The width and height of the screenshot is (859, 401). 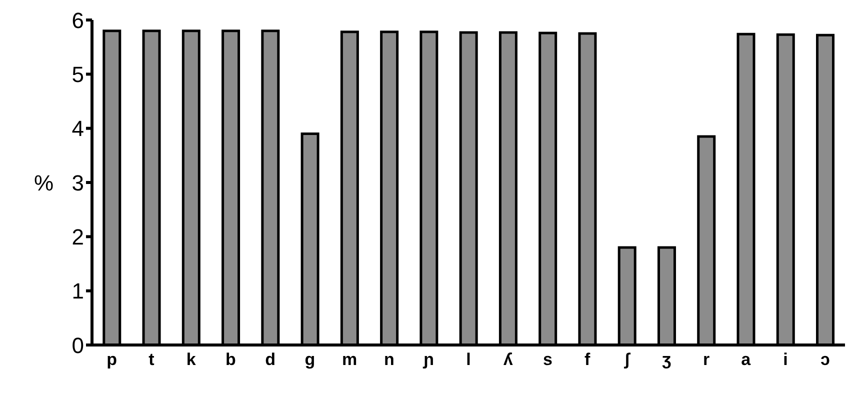 What do you see at coordinates (231, 360) in the screenshot?
I see `x-tick-label: b` at bounding box center [231, 360].